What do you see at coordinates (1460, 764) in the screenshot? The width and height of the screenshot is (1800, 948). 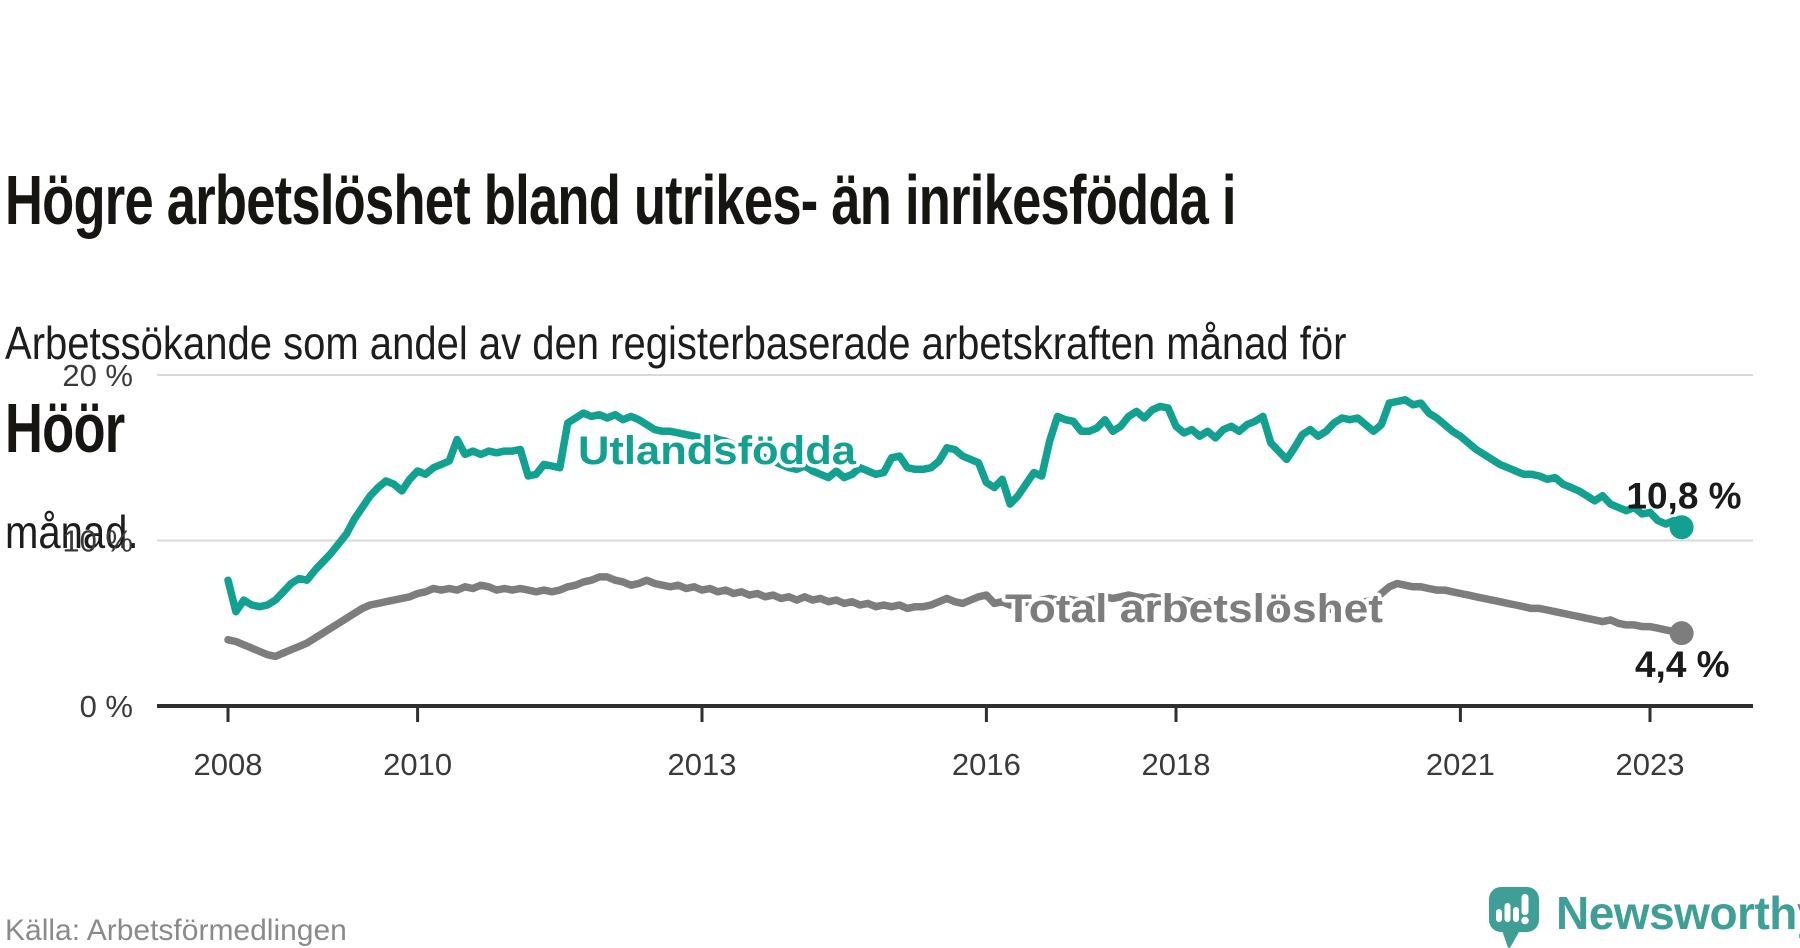 I see `x-tick-label: 2021` at bounding box center [1460, 764].